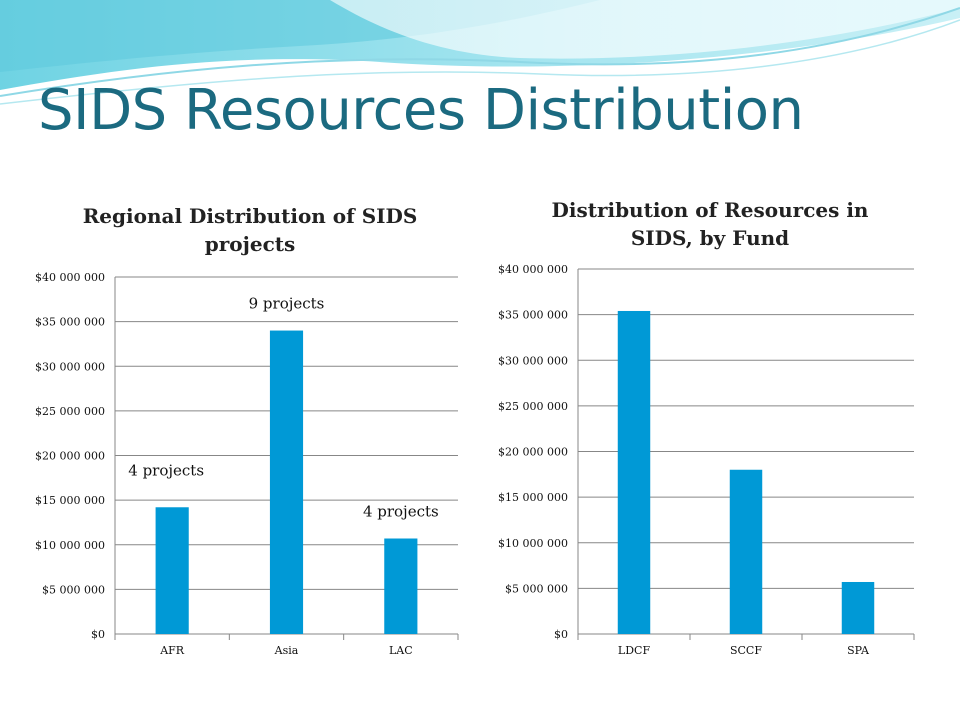 The width and height of the screenshot is (960, 720). Describe the element at coordinates (858, 607) in the screenshot. I see `fund-bar-spa` at that location.